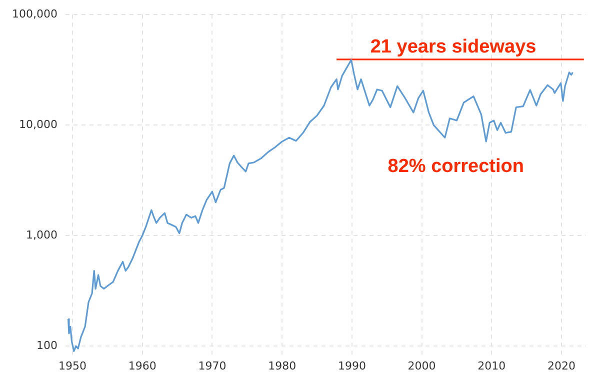 The width and height of the screenshot is (600, 378). Describe the element at coordinates (562, 365) in the screenshot. I see `x-tick-label: 2020` at that location.